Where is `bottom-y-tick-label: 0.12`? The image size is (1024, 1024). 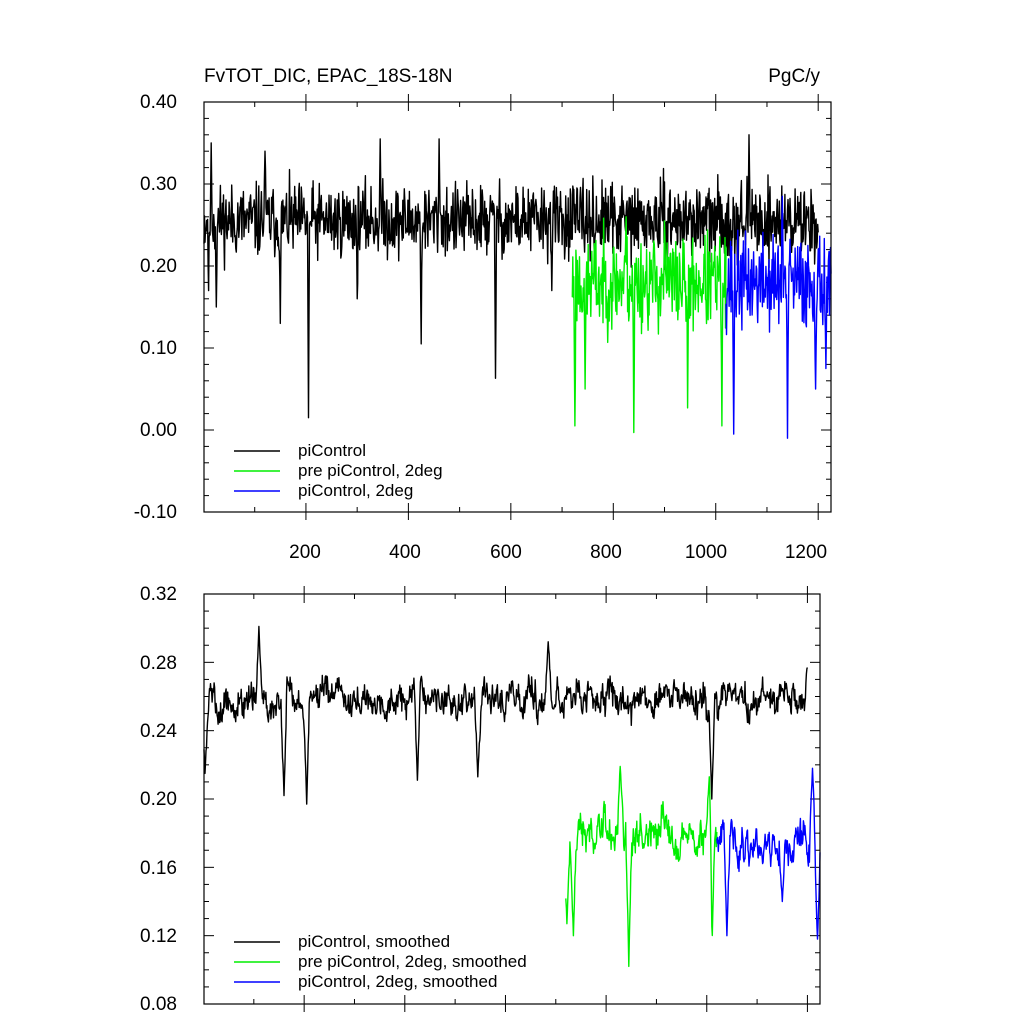
bottom-y-tick-label: 0.12 is located at coordinates (158, 936).